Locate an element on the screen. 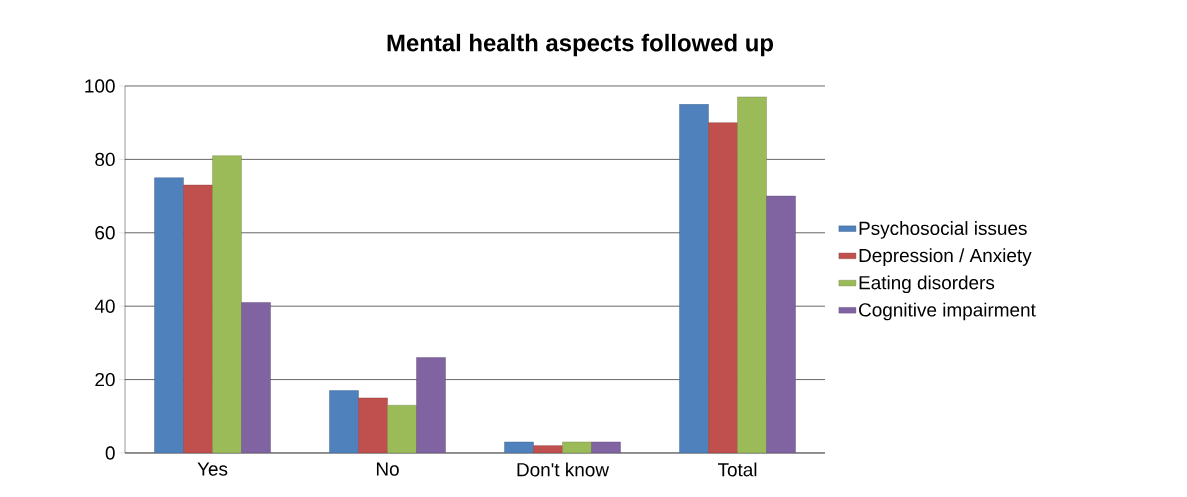  y-tick-label: 100 is located at coordinates (100, 86).